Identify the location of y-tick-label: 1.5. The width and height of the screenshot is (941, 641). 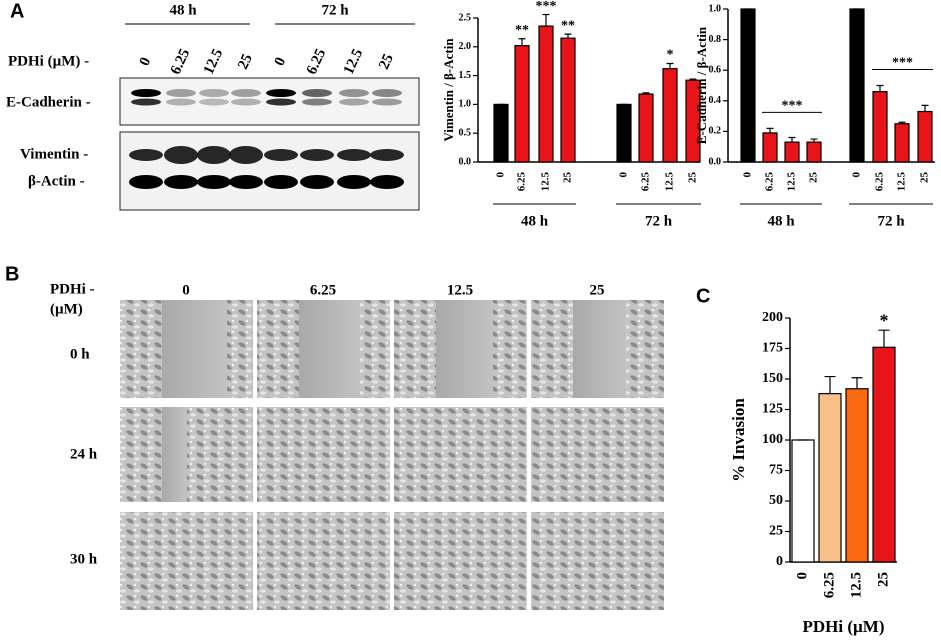
(465, 75).